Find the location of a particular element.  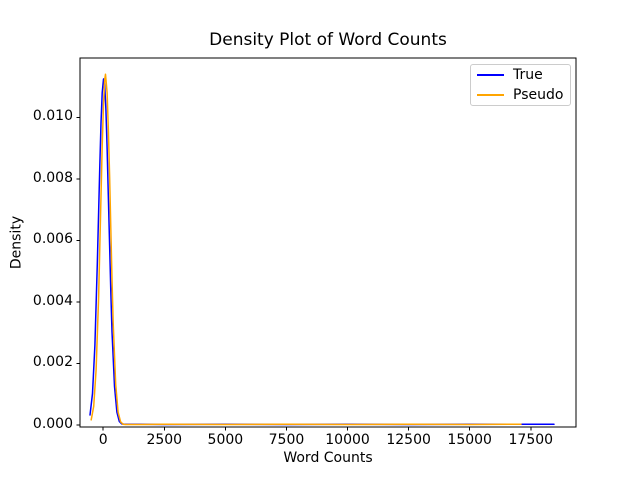

legend: True Pseudo is located at coordinates (520, 85).